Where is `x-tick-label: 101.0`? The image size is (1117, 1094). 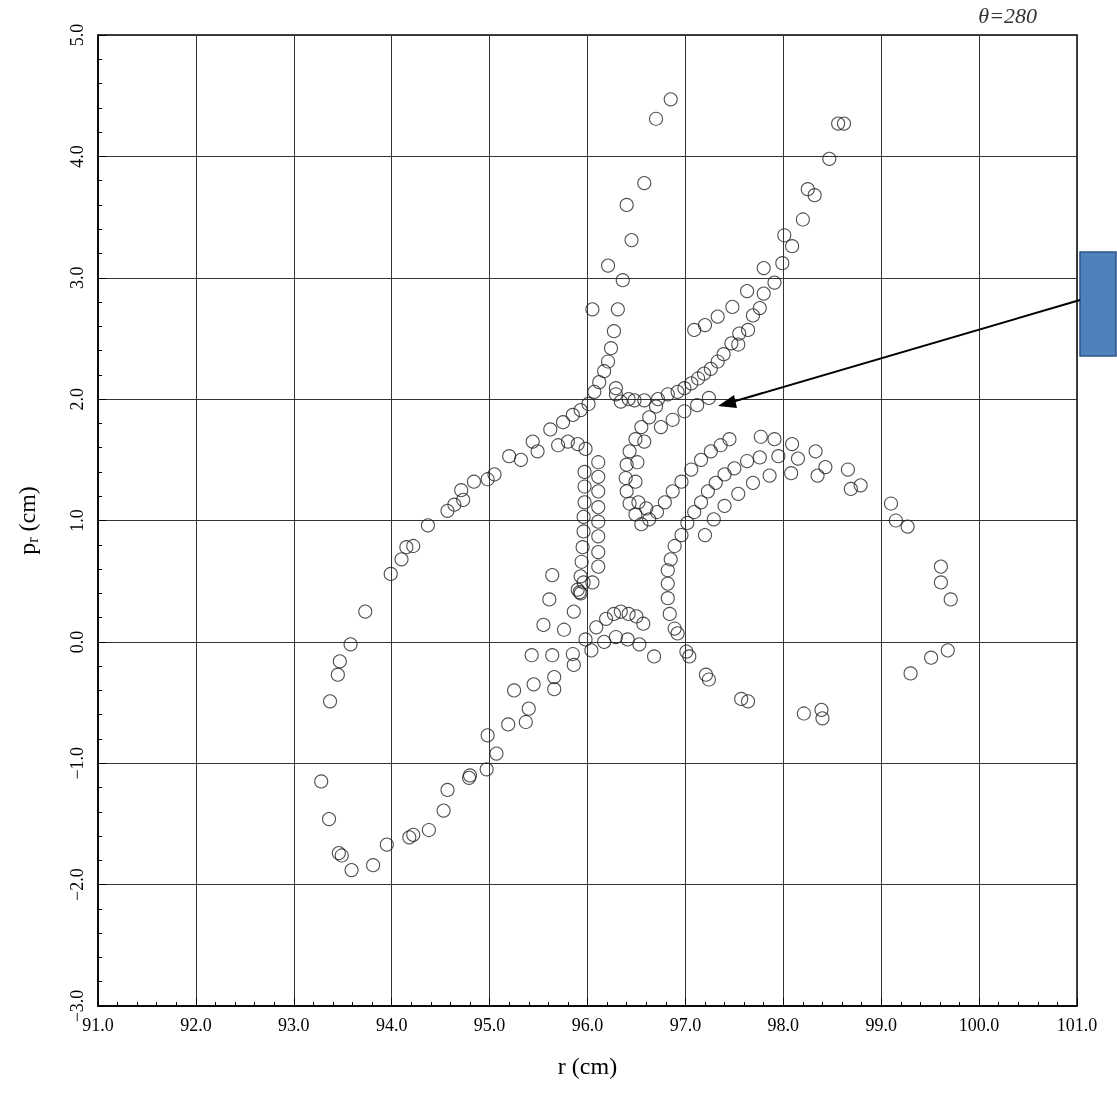 x-tick-label: 101.0 is located at coordinates (1077, 1025).